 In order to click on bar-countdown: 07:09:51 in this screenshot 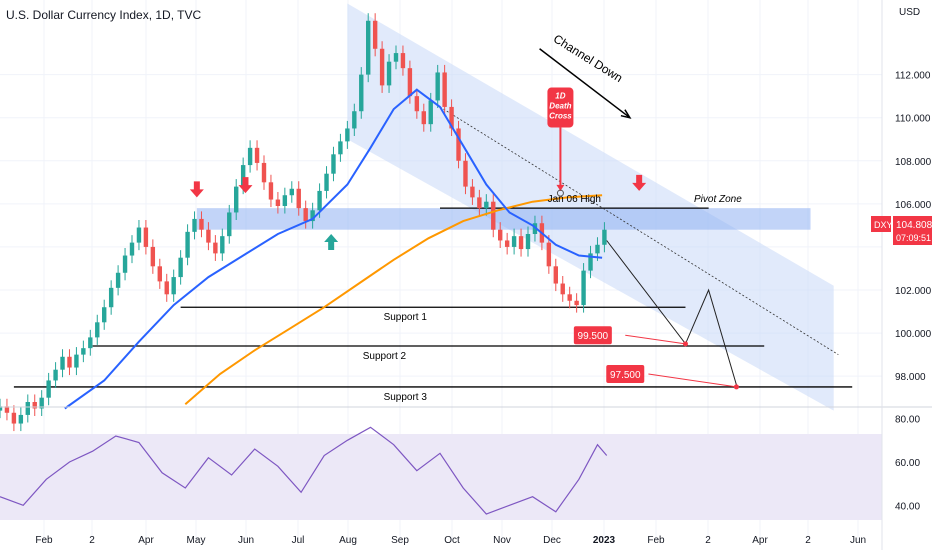, I will do `click(913, 238)`.